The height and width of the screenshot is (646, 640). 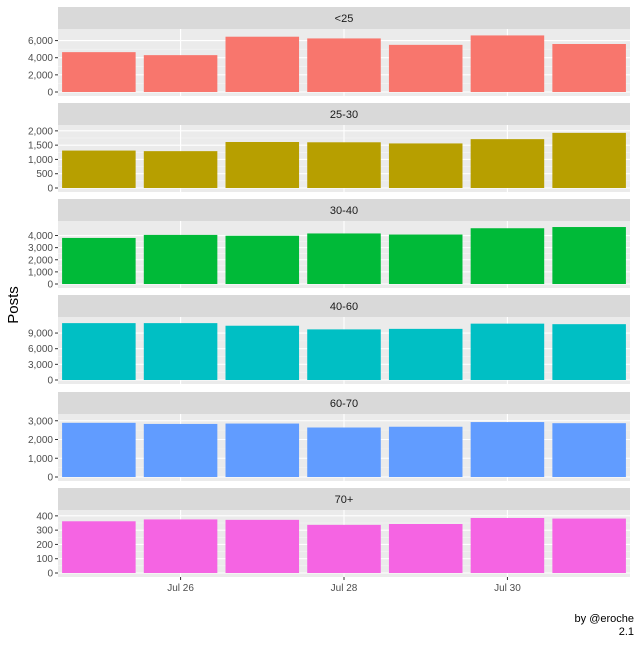 What do you see at coordinates (44, 516) in the screenshot?
I see `y-tick-label: 400` at bounding box center [44, 516].